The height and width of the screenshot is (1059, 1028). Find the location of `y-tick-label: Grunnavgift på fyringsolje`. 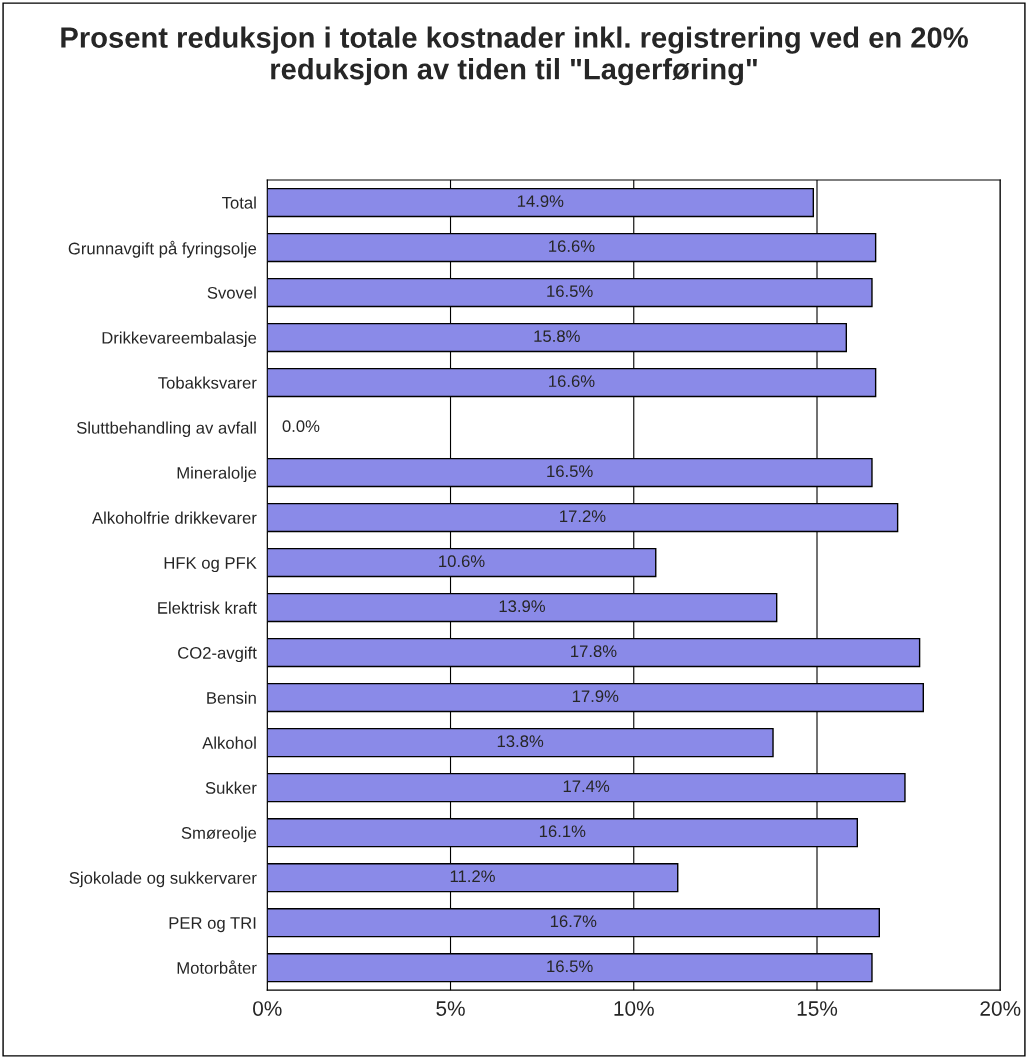

y-tick-label: Grunnavgift på fyringsolje is located at coordinates (162, 249).